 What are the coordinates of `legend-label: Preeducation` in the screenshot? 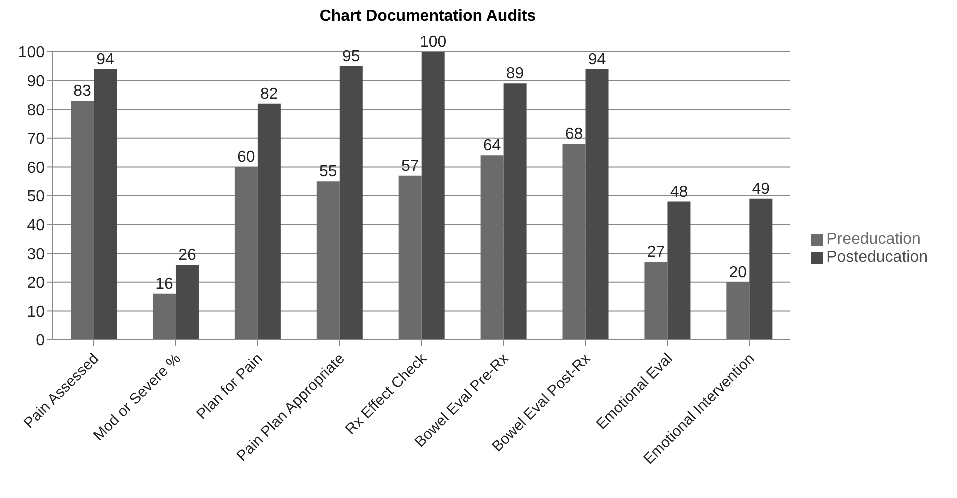 It's located at (873, 239).